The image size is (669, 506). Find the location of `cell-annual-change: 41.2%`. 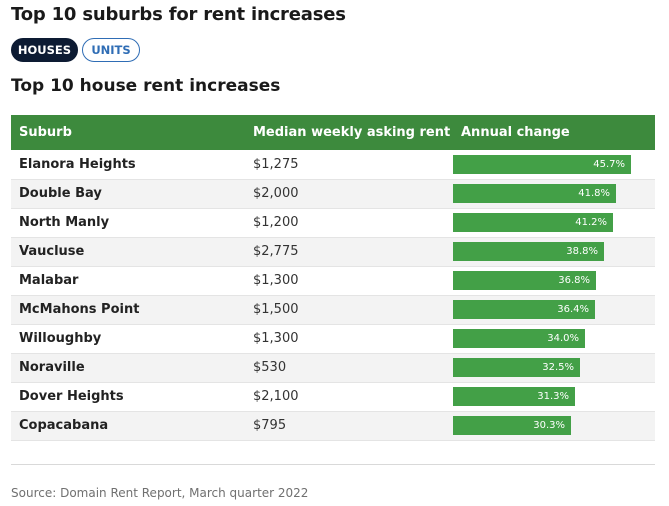

cell-annual-change: 41.2% is located at coordinates (554, 223).